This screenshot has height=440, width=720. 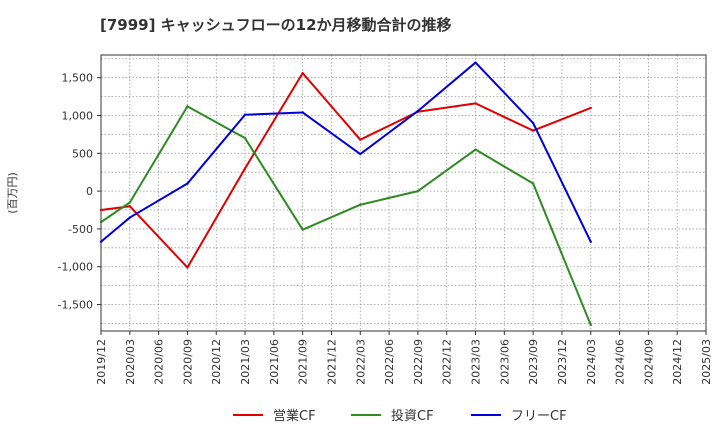 I want to click on y-tick-label: 500, so click(x=82, y=153).